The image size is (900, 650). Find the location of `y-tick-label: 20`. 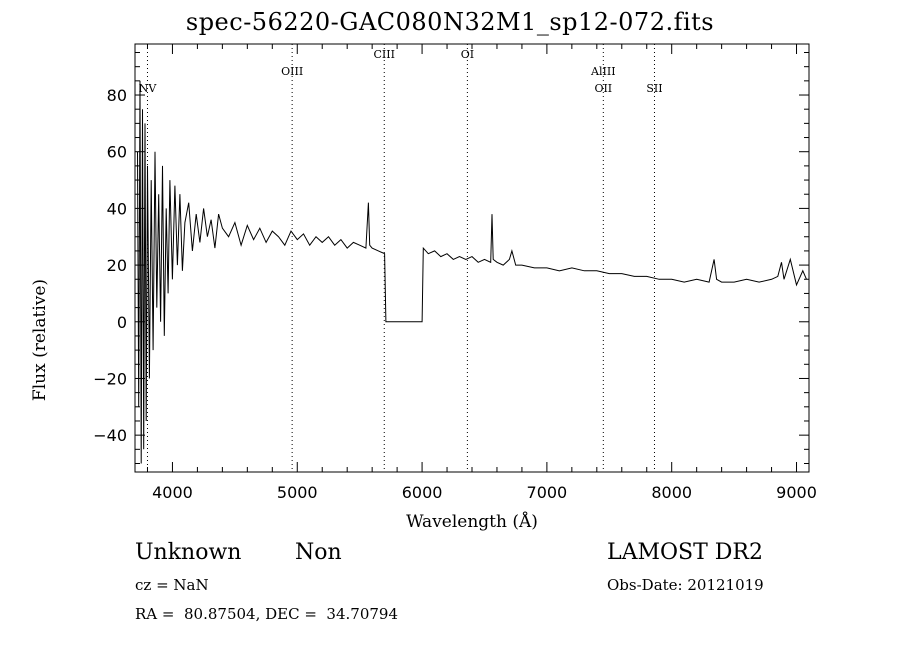

y-tick-label: 20 is located at coordinates (117, 265).